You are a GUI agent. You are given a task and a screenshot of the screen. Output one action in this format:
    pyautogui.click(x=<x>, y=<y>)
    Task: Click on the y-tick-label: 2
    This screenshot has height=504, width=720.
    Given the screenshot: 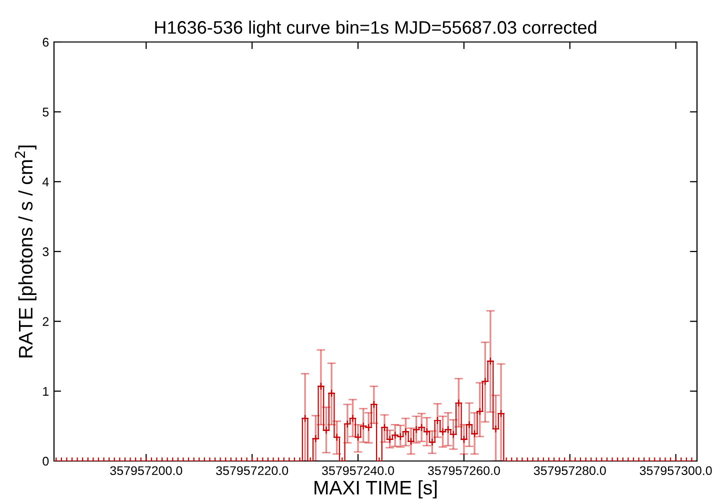 What is the action you would take?
    pyautogui.click(x=45, y=321)
    